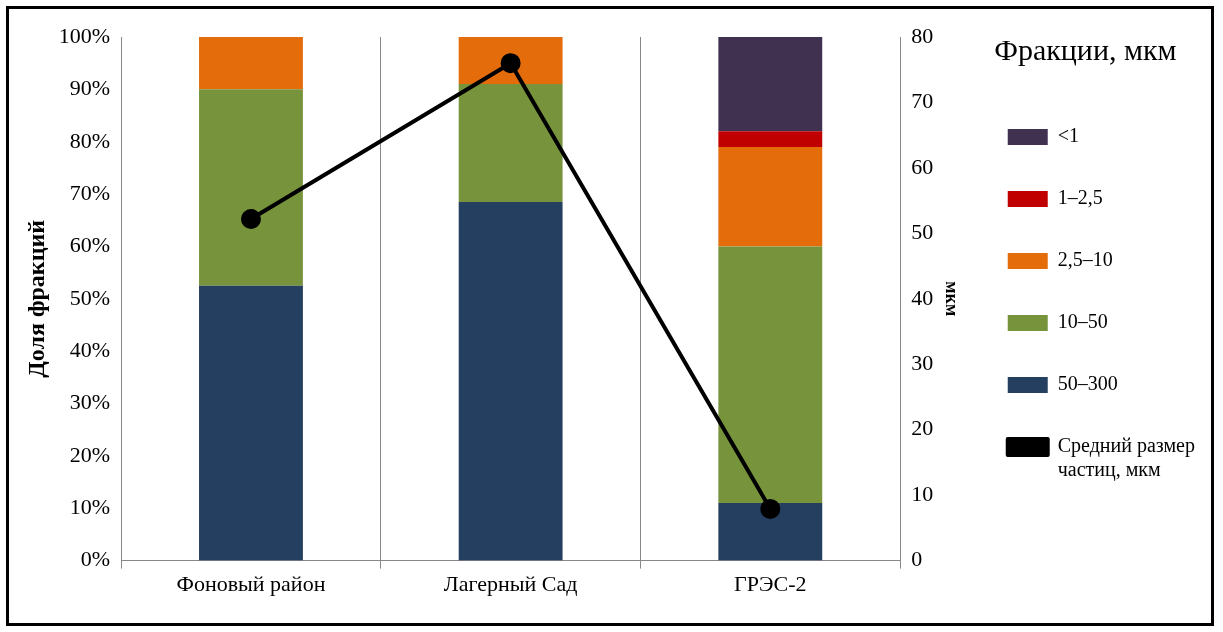 Image resolution: width=1223 pixels, height=632 pixels. I want to click on y-tick-label: 70%, so click(90, 192).